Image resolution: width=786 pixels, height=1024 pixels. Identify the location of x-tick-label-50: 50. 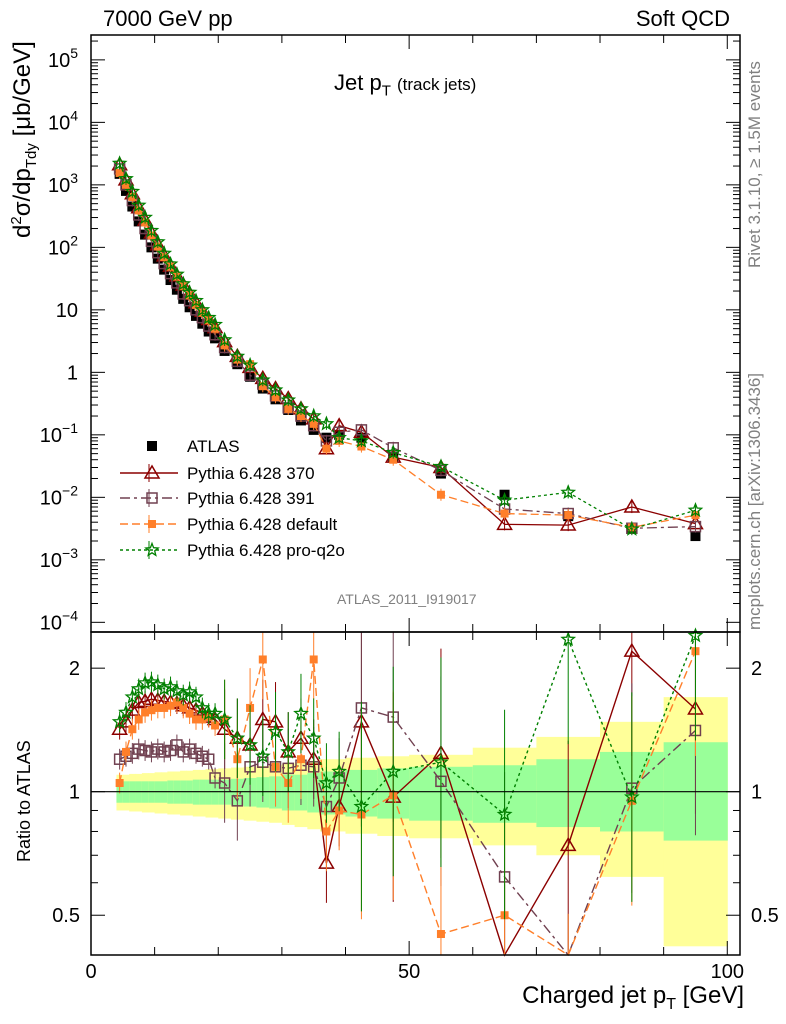
(409, 972).